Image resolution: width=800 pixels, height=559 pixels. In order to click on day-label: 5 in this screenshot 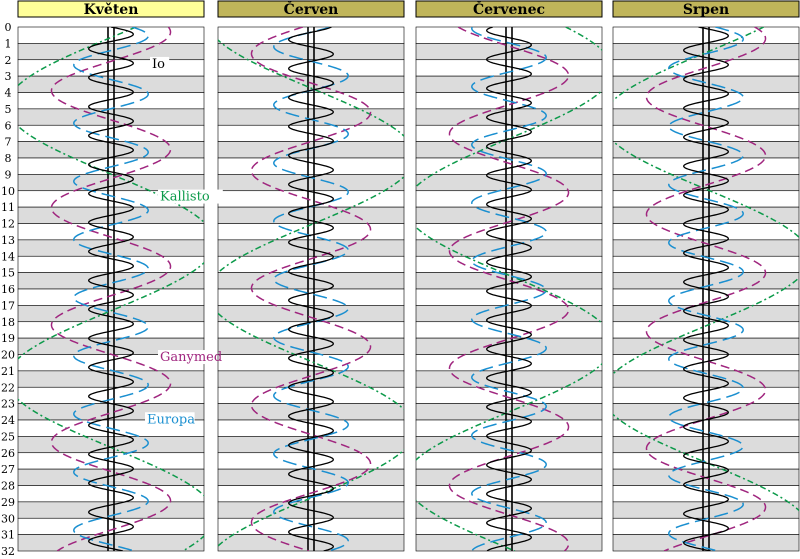, I will do `click(8, 109)`.